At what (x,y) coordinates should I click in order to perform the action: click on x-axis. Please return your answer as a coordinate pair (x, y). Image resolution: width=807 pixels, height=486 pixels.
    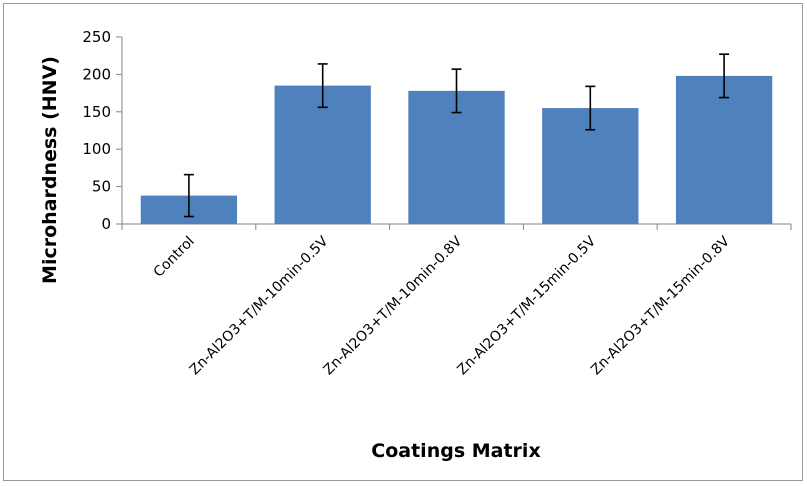
    Looking at the image, I should click on (456, 226).